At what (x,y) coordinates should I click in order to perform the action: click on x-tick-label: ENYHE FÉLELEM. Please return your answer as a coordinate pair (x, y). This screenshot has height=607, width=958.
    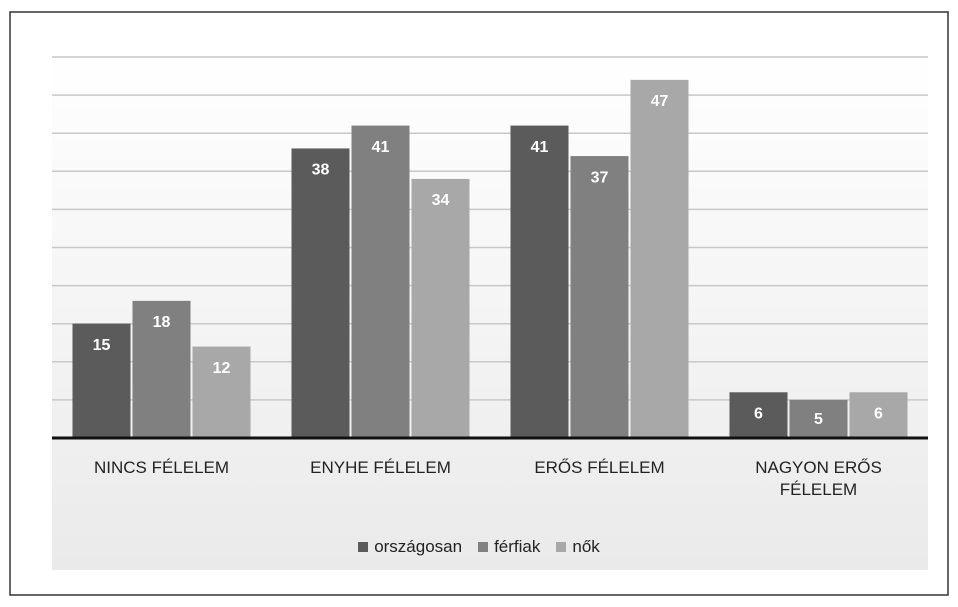
    Looking at the image, I should click on (380, 467).